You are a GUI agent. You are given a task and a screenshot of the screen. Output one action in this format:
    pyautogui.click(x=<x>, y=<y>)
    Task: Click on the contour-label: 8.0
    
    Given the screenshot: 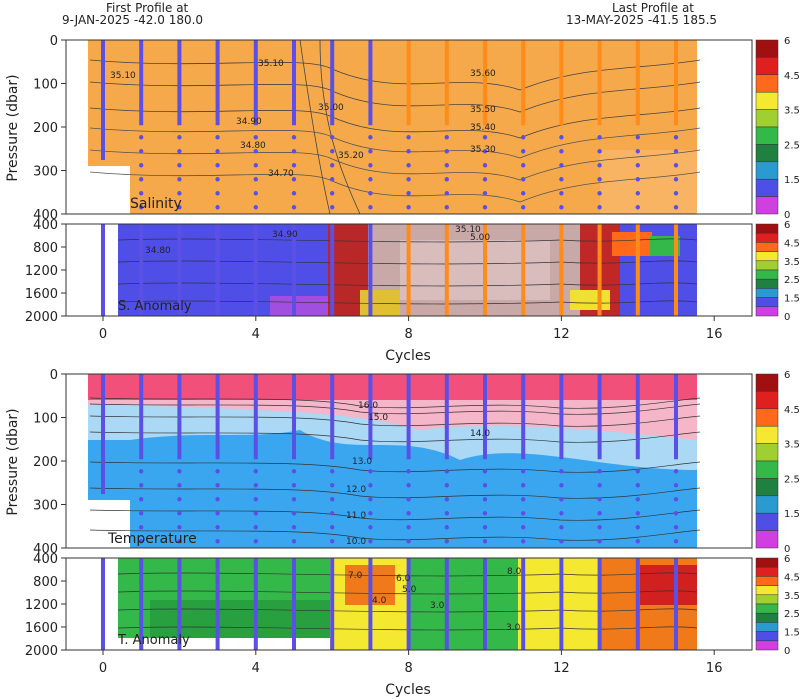 What is the action you would take?
    pyautogui.click(x=514, y=572)
    